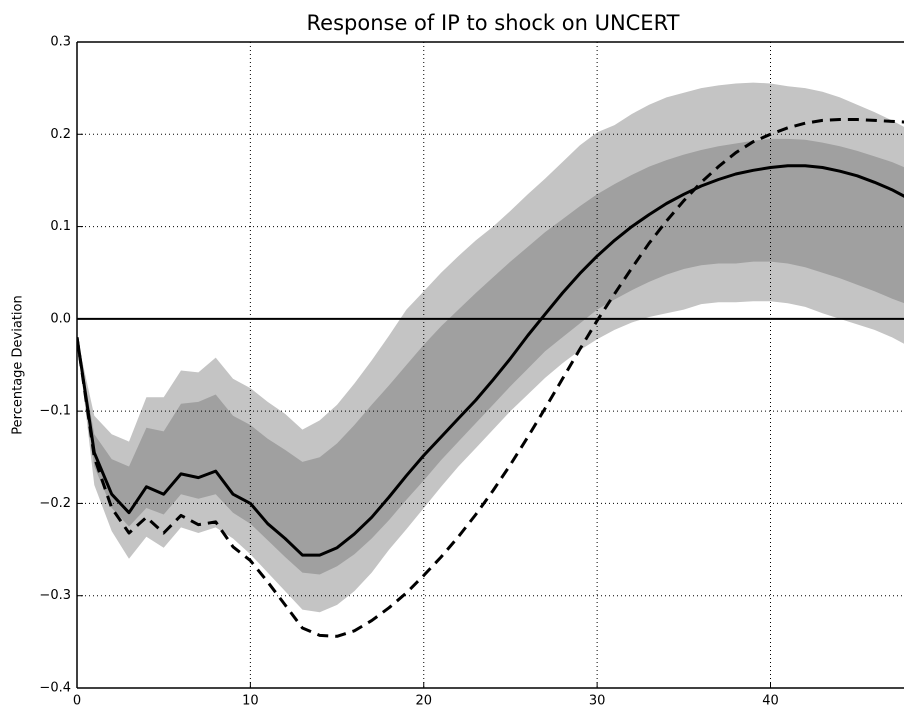 The width and height of the screenshot is (904, 711). What do you see at coordinates (60, 226) in the screenshot?
I see `y-tick-label: 0.1` at bounding box center [60, 226].